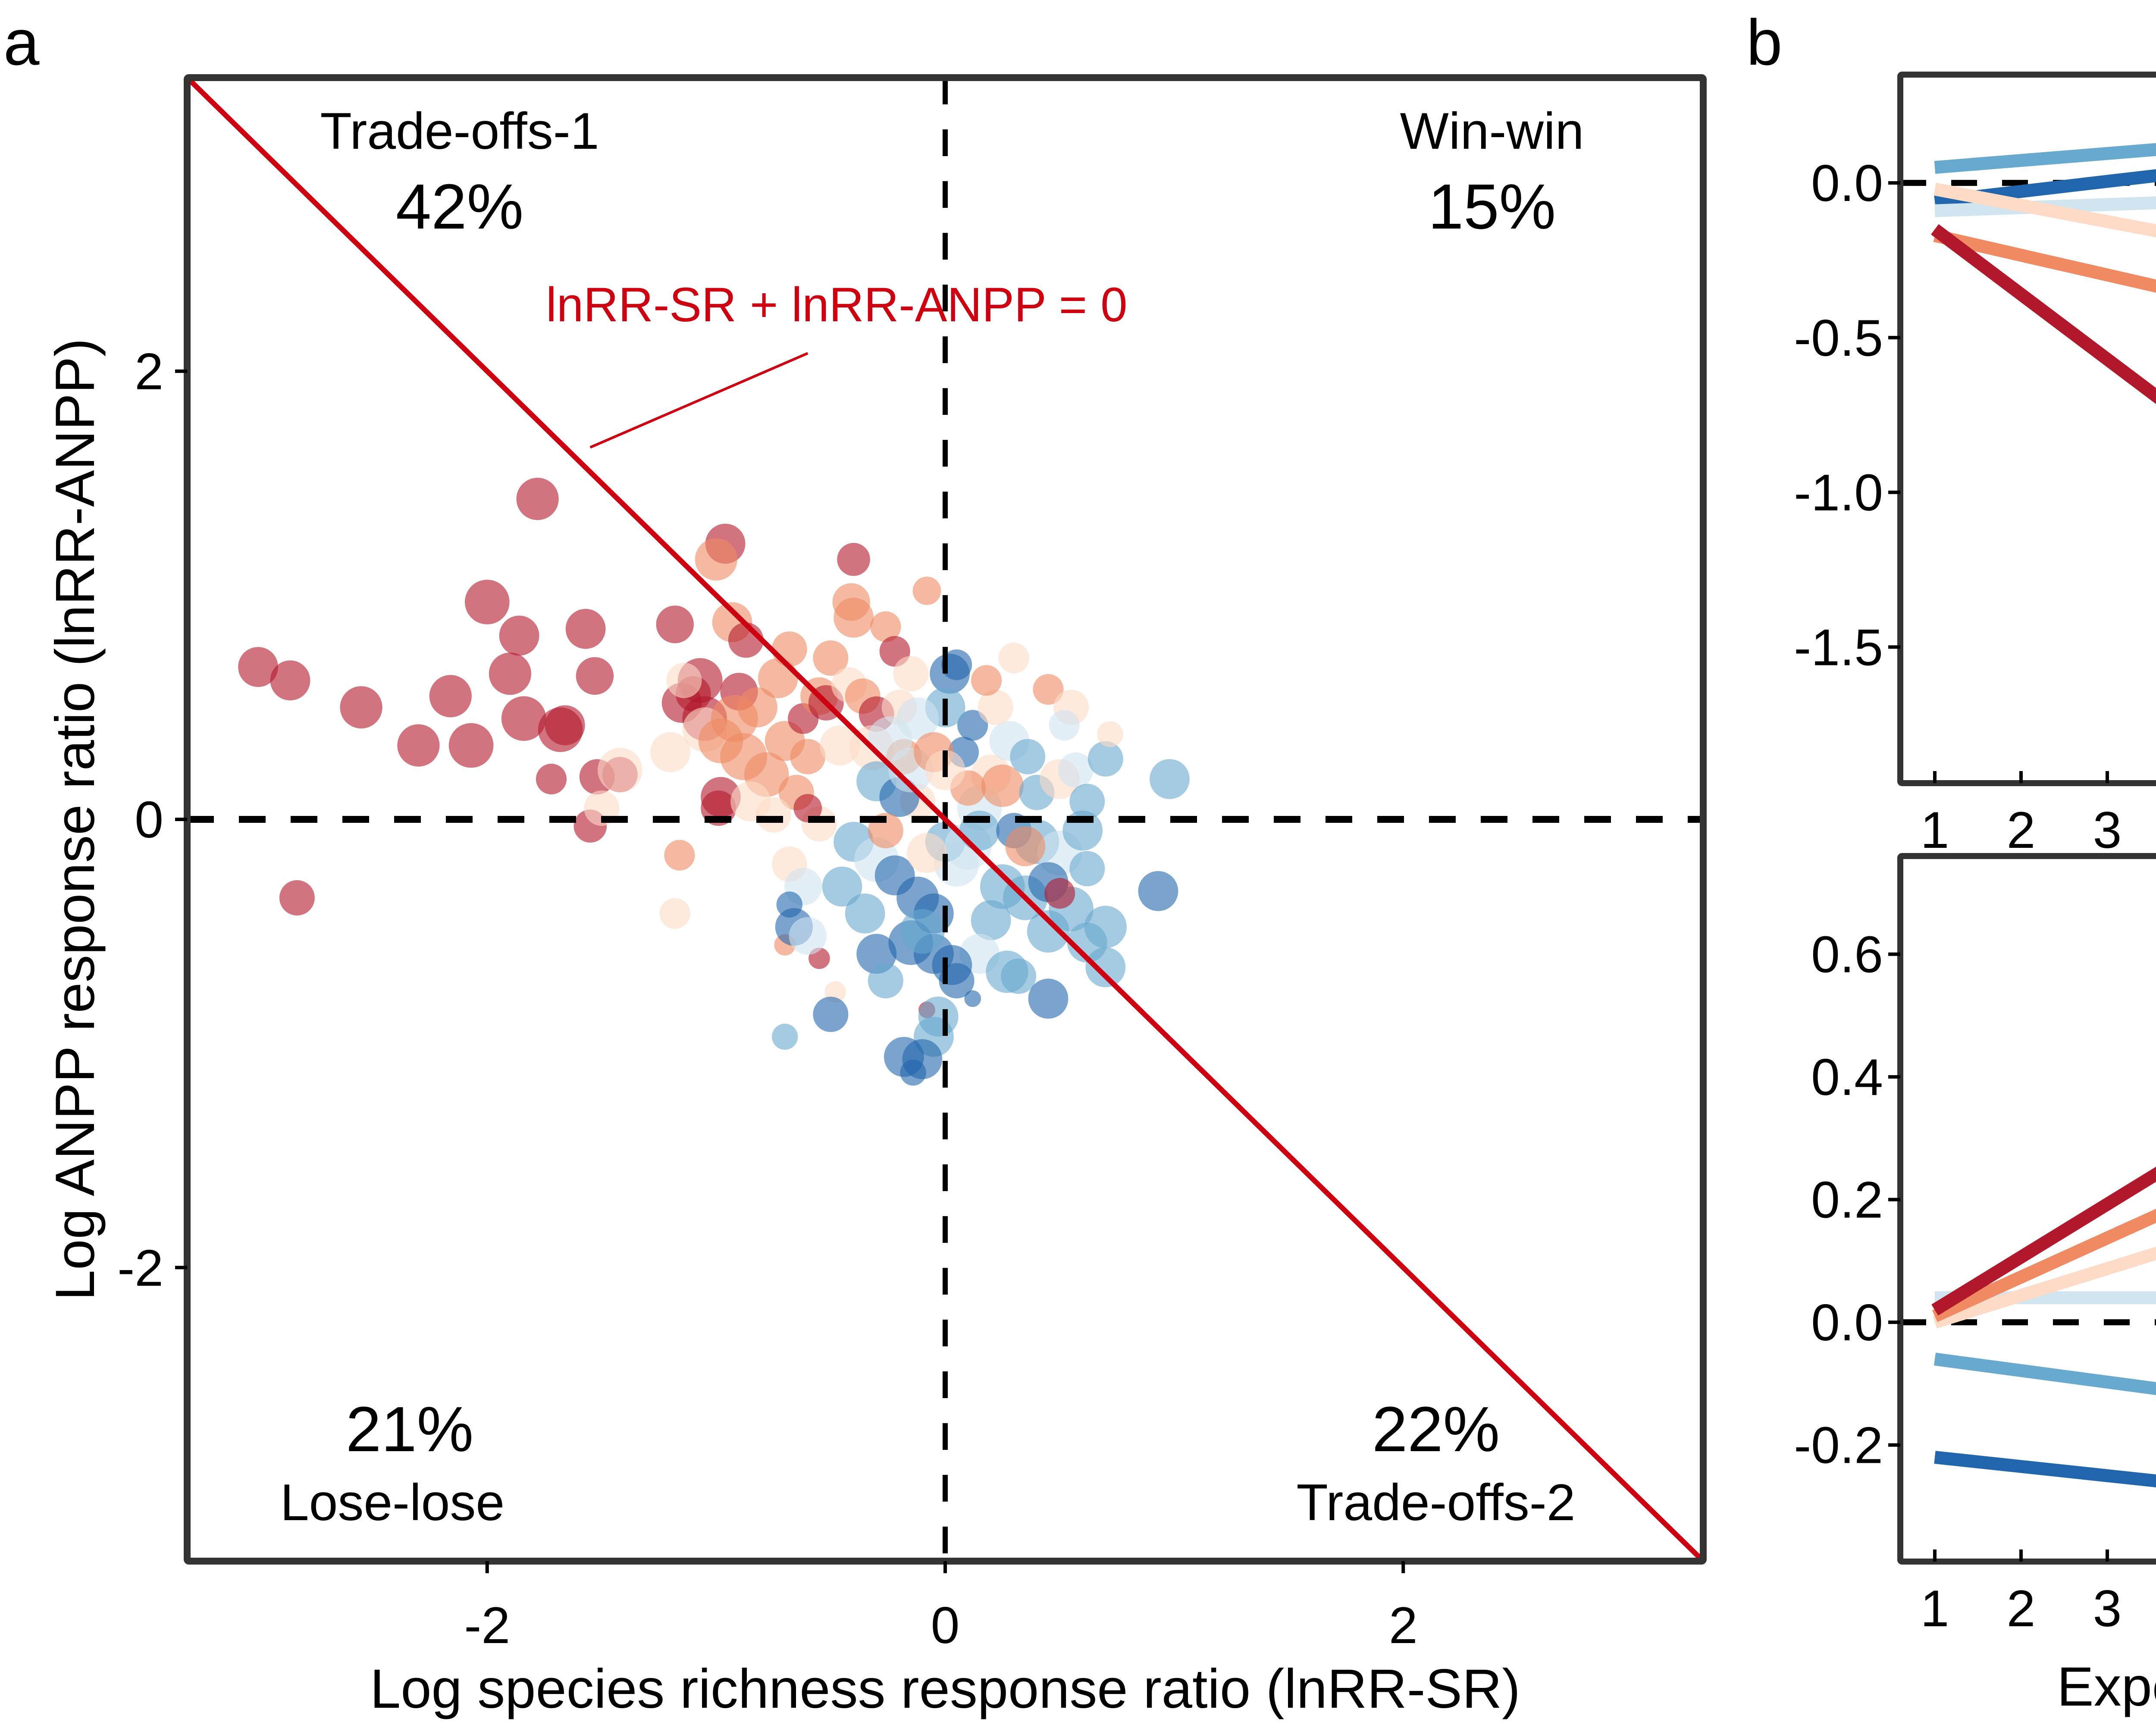 The image size is (2156, 1725). I want to click on quadrant-percent-top-right: 15%, so click(1492, 207).